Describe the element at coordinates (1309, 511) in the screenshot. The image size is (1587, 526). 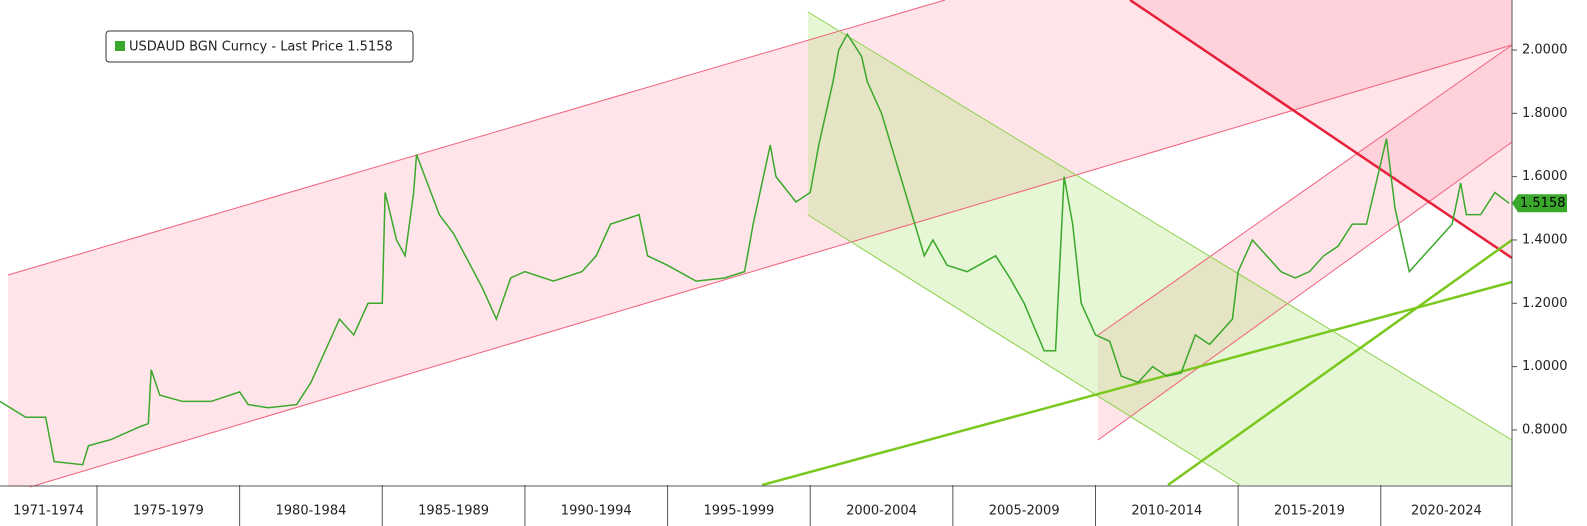
I see `x-tick-label: 2015-2019` at that location.